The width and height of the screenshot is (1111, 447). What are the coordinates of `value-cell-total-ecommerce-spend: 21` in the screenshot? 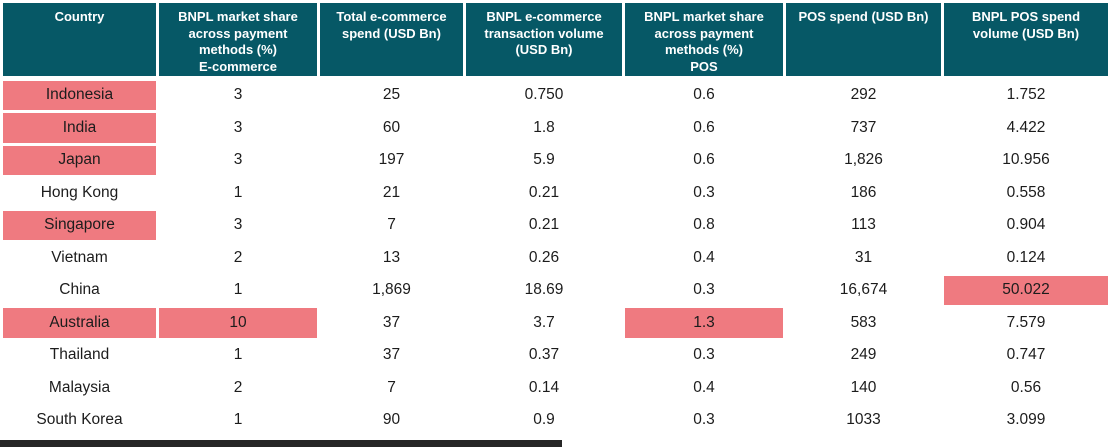 It's located at (391, 192).